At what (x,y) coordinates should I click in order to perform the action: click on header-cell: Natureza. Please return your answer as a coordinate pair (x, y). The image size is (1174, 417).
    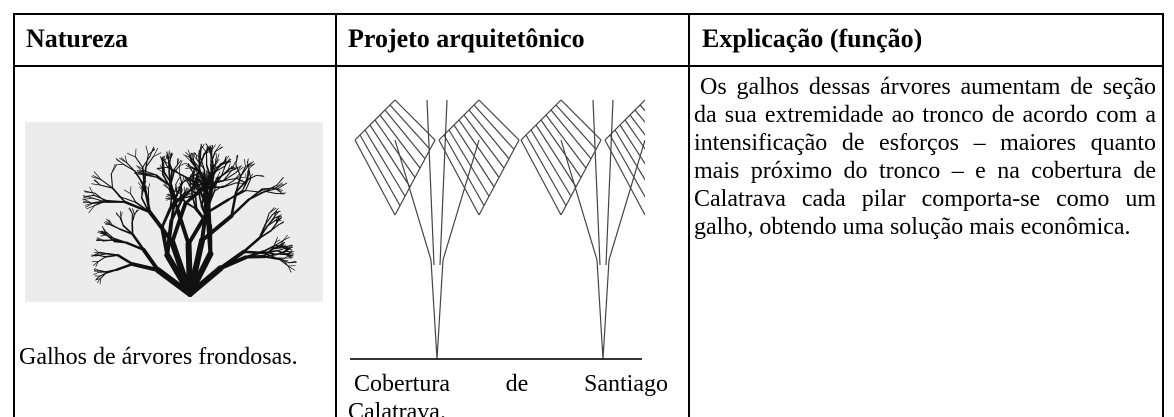
    Looking at the image, I should click on (77, 38).